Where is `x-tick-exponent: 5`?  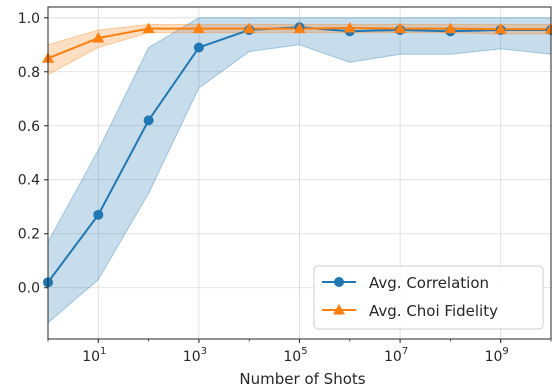
x-tick-exponent: 5 is located at coordinates (304, 351).